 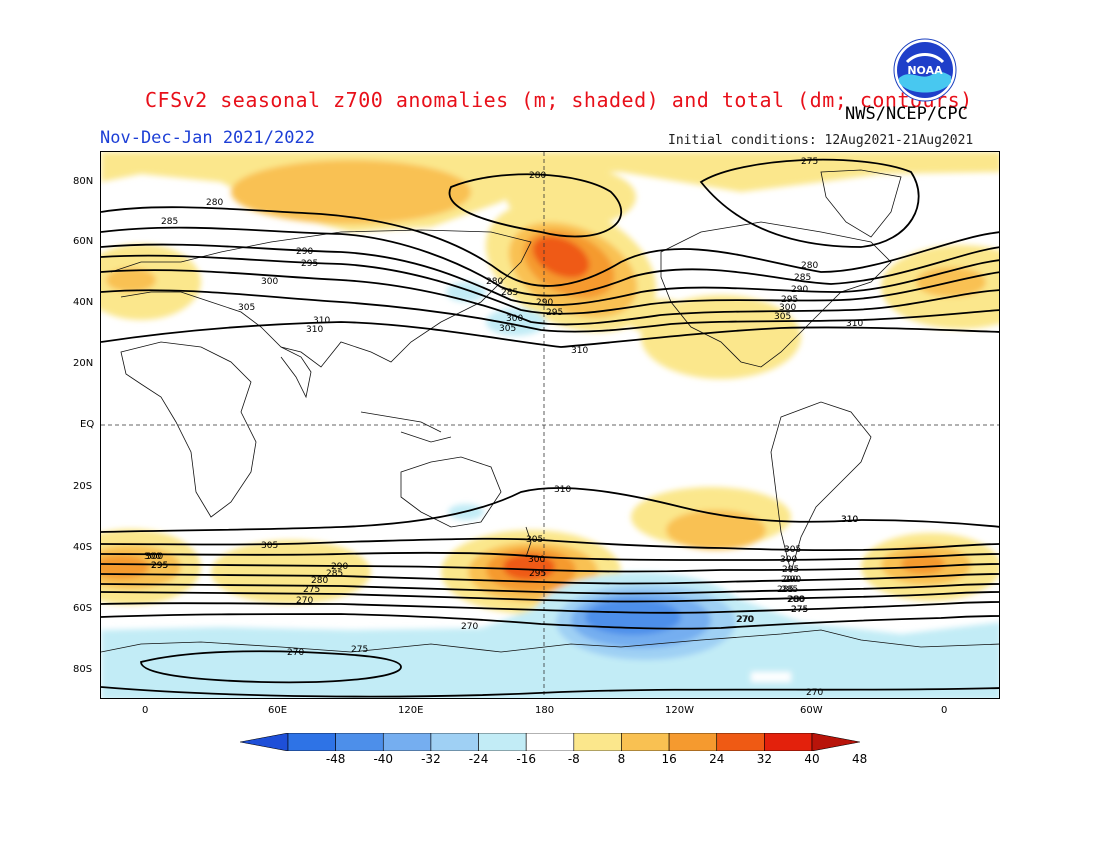 What do you see at coordinates (550, 589) in the screenshot?
I see `contour-285-south` at bounding box center [550, 589].